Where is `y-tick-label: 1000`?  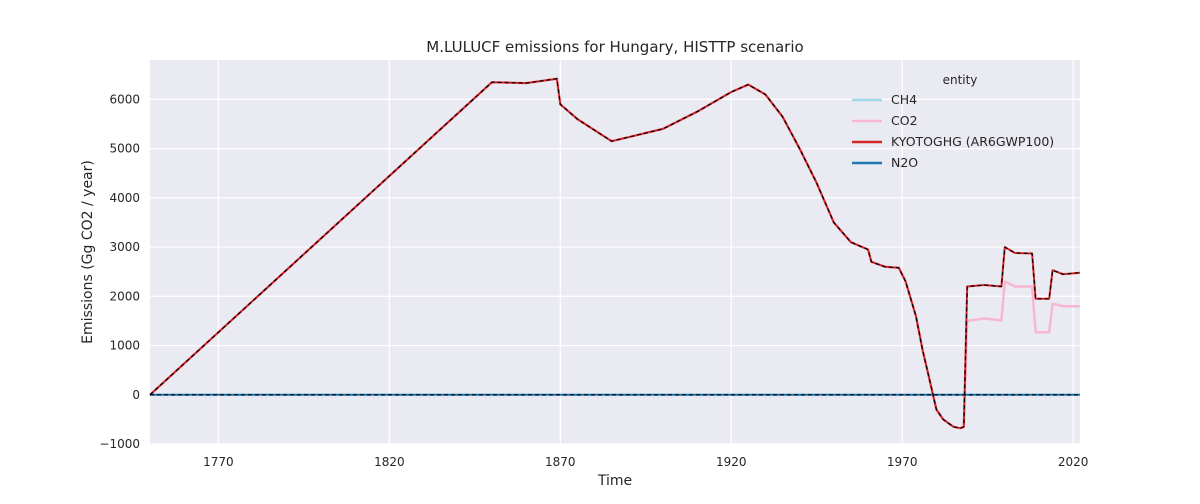 y-tick-label: 1000 is located at coordinates (124, 346).